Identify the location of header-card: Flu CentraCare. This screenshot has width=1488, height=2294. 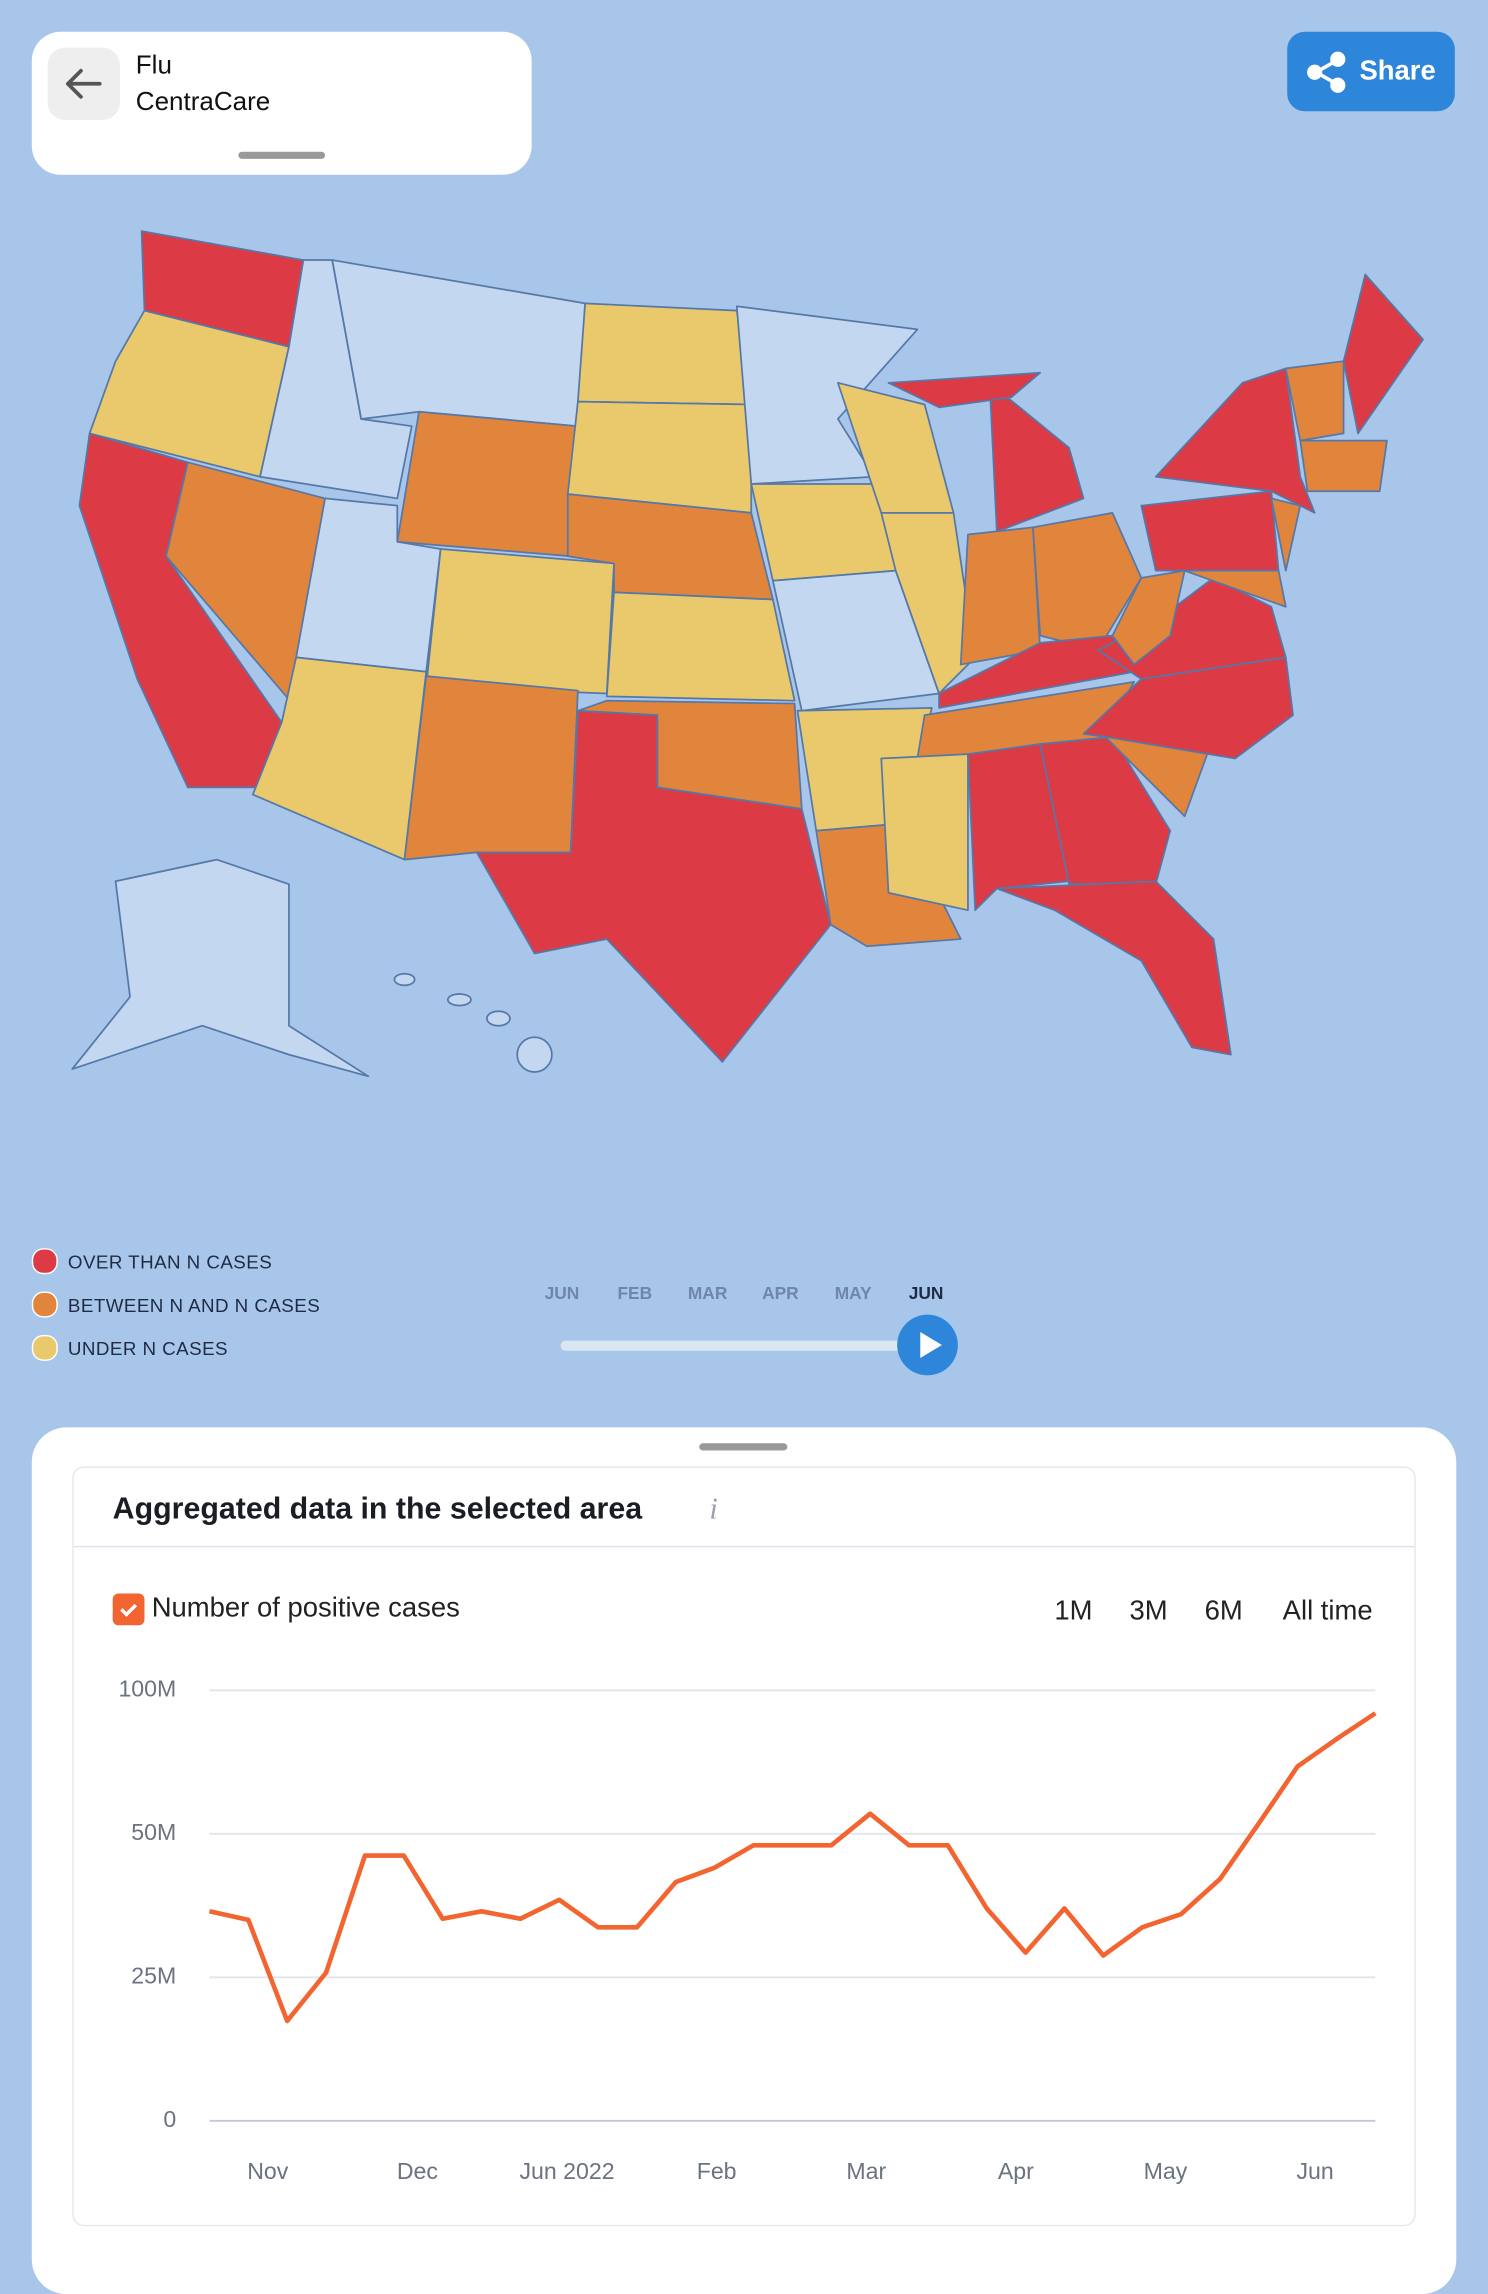
(281, 103).